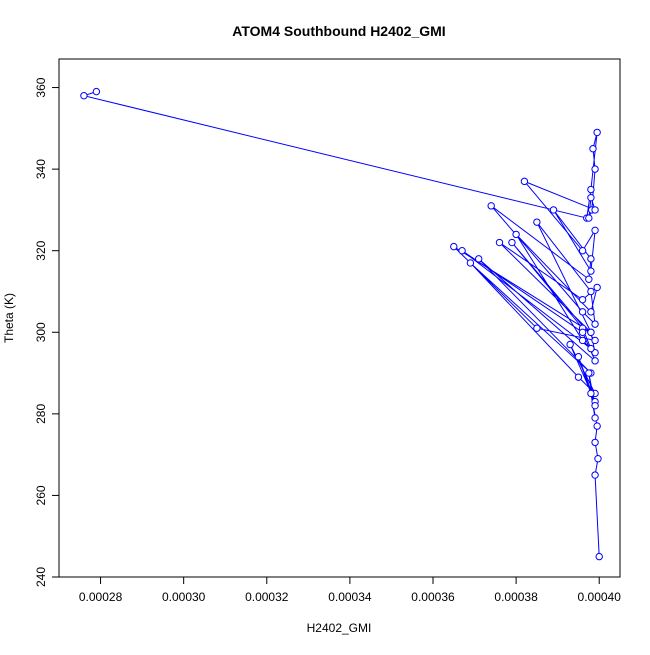  What do you see at coordinates (41, 250) in the screenshot?
I see `y-tick-label: 320` at bounding box center [41, 250].